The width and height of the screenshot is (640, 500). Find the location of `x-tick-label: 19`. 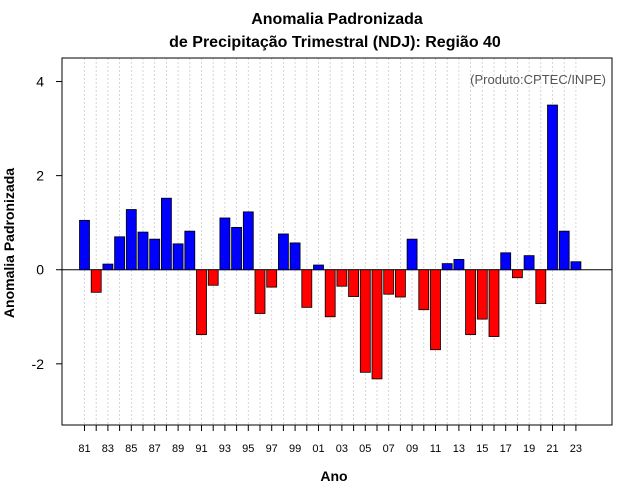

x-tick-label: 19 is located at coordinates (529, 449).